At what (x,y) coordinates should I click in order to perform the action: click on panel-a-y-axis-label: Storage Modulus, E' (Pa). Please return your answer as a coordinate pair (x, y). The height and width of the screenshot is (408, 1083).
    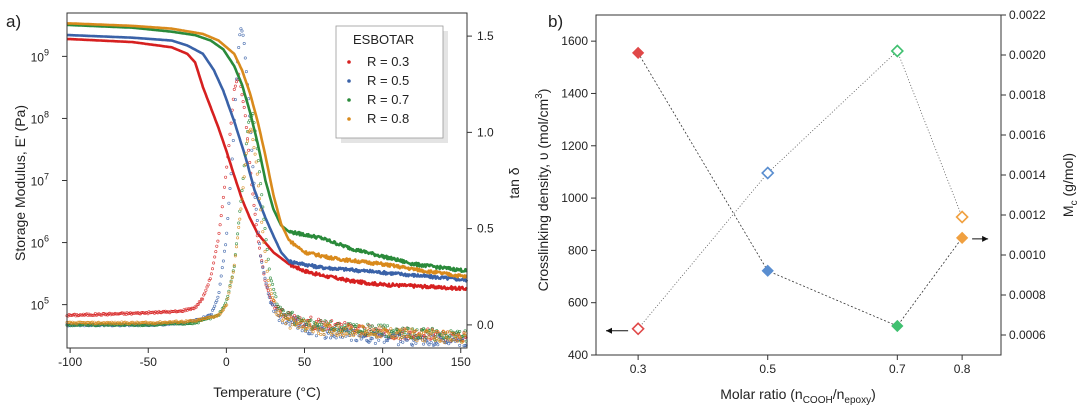
    Looking at the image, I should click on (20, 183).